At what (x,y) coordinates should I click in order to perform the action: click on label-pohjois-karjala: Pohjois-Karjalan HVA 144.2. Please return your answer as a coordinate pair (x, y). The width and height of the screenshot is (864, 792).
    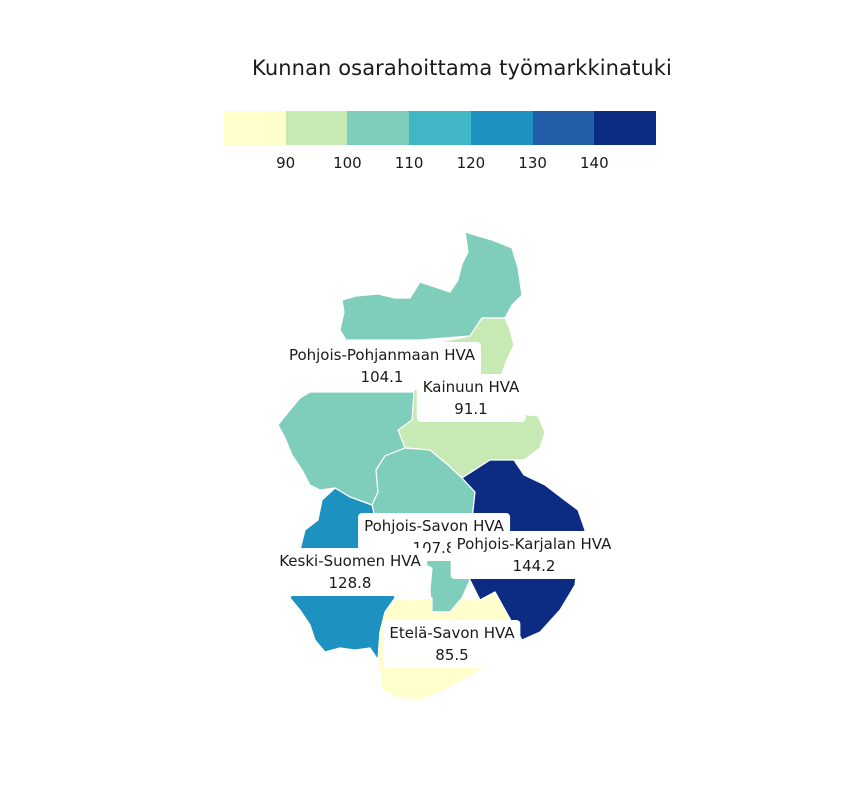
    Looking at the image, I should click on (534, 555).